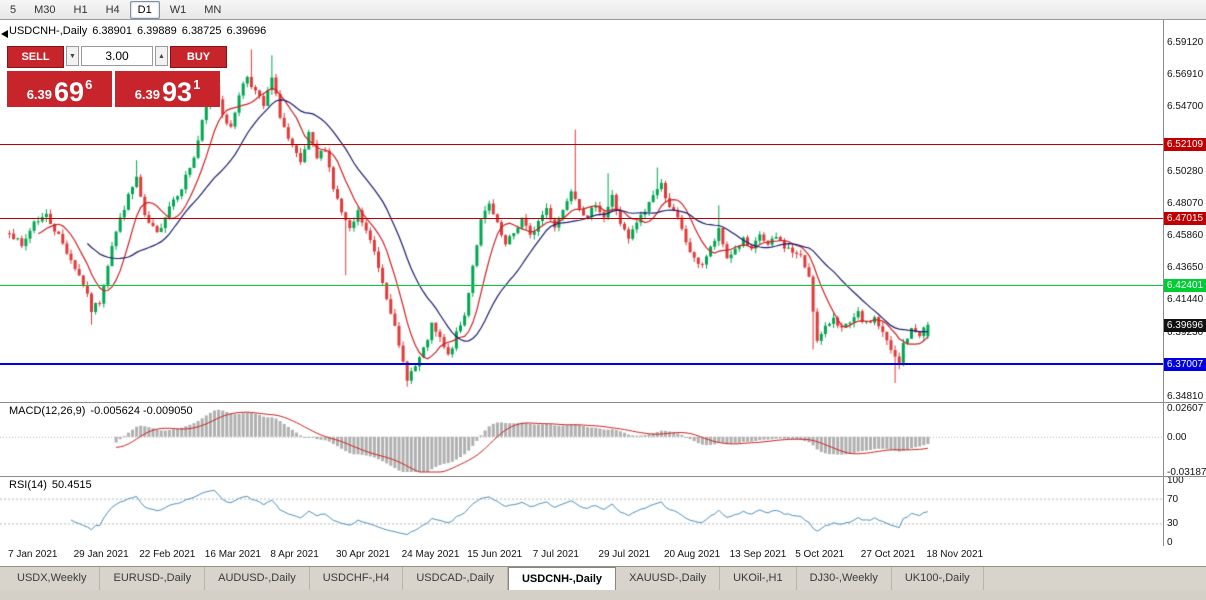 This screenshot has width=1206, height=600. What do you see at coordinates (603, 595) in the screenshot?
I see `window-bottom-strip` at bounding box center [603, 595].